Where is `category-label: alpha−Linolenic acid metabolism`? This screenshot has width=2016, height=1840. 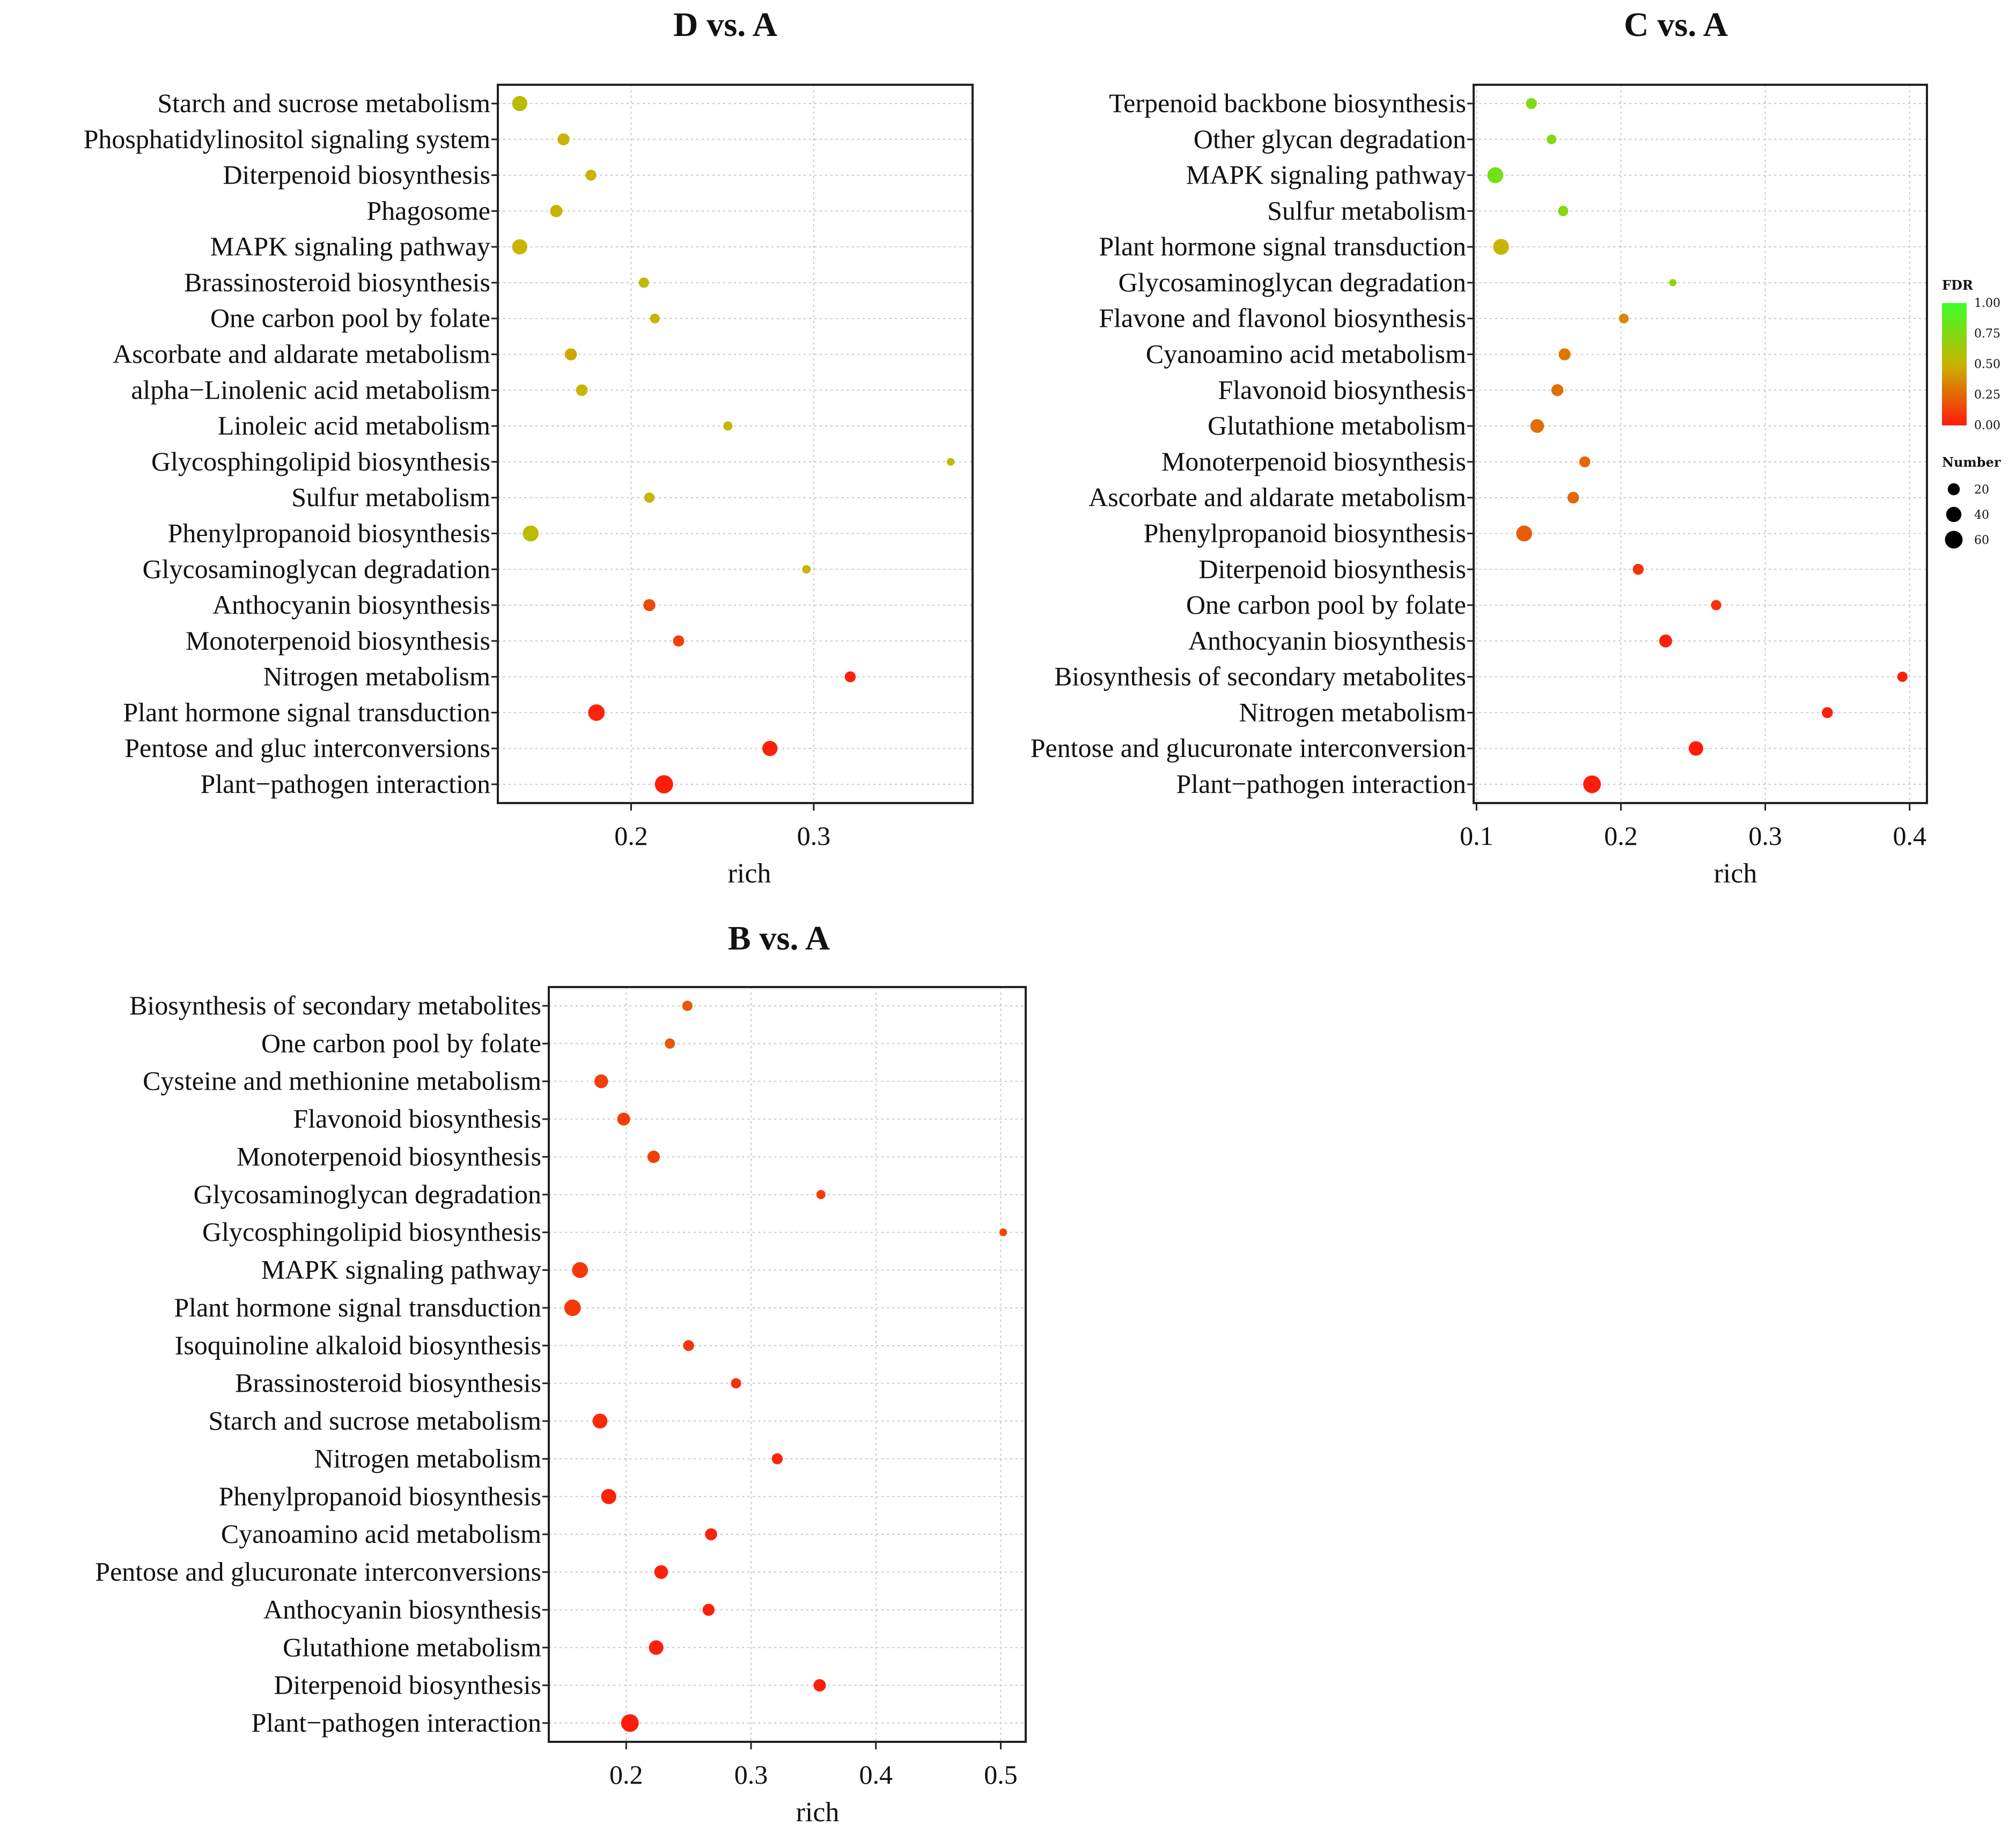 category-label: alpha−Linolenic acid metabolism is located at coordinates (310, 389).